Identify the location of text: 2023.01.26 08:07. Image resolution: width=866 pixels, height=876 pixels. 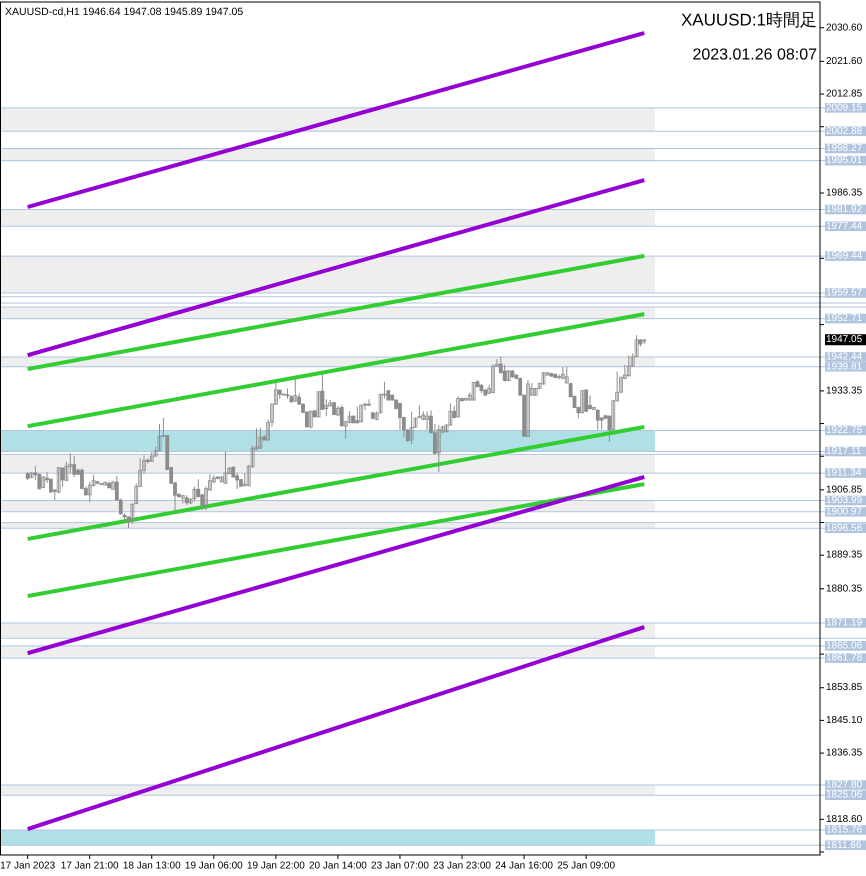
(755, 55).